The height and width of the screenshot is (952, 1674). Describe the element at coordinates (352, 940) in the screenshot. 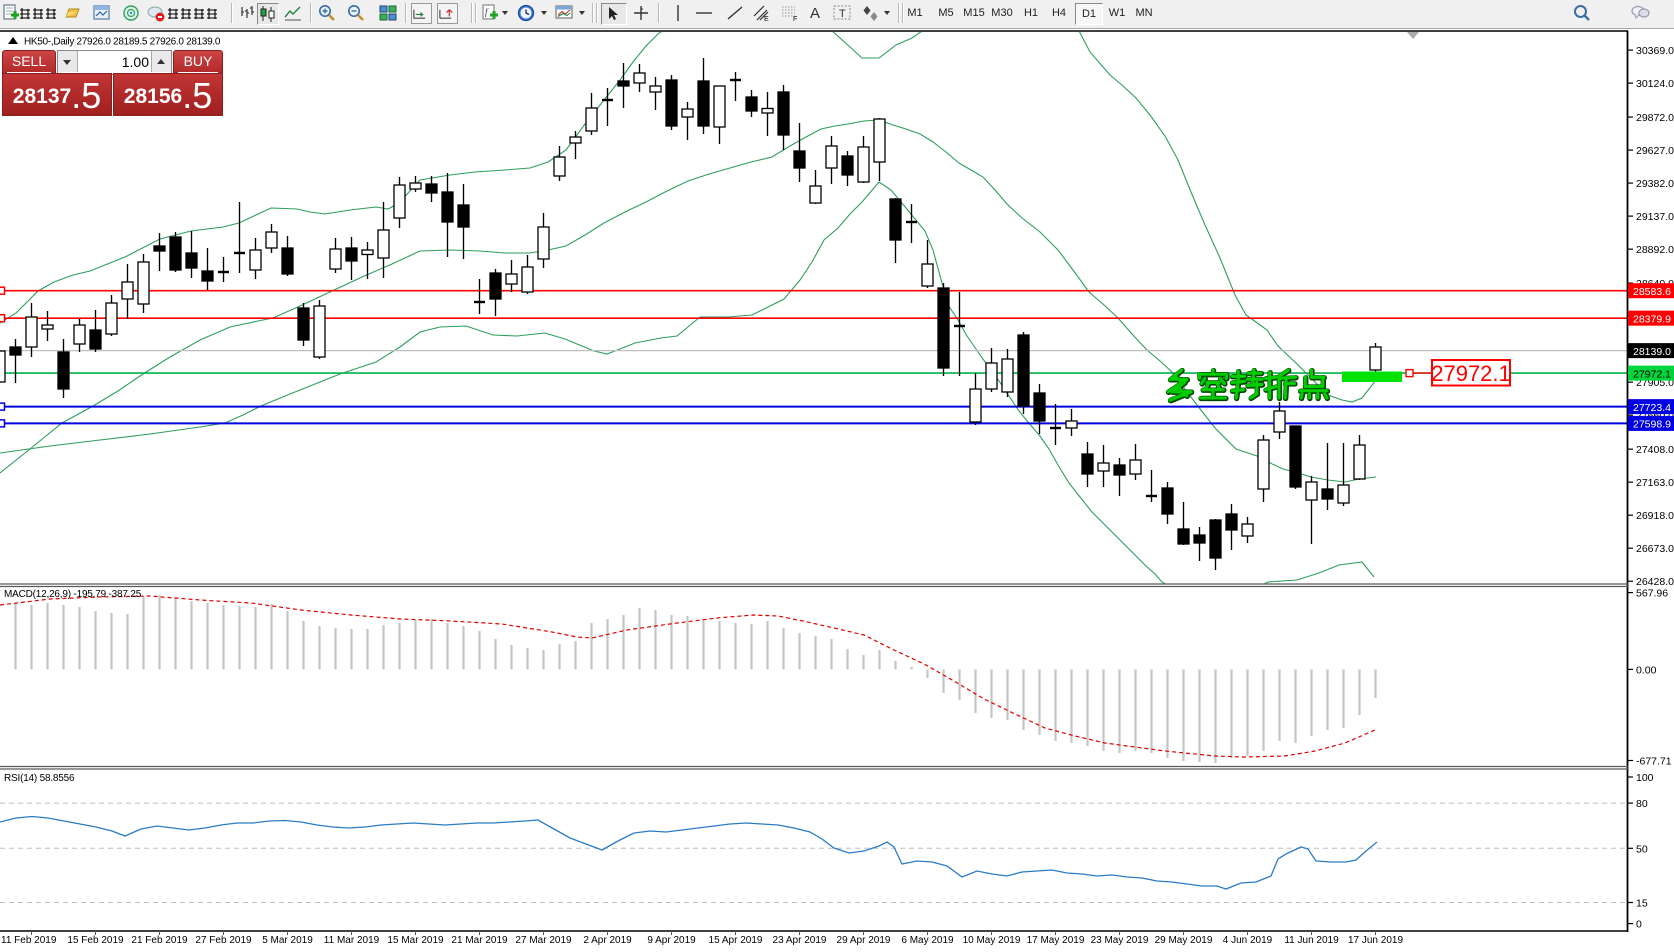

I see `svg-text: 11 Mar 2019` at that location.